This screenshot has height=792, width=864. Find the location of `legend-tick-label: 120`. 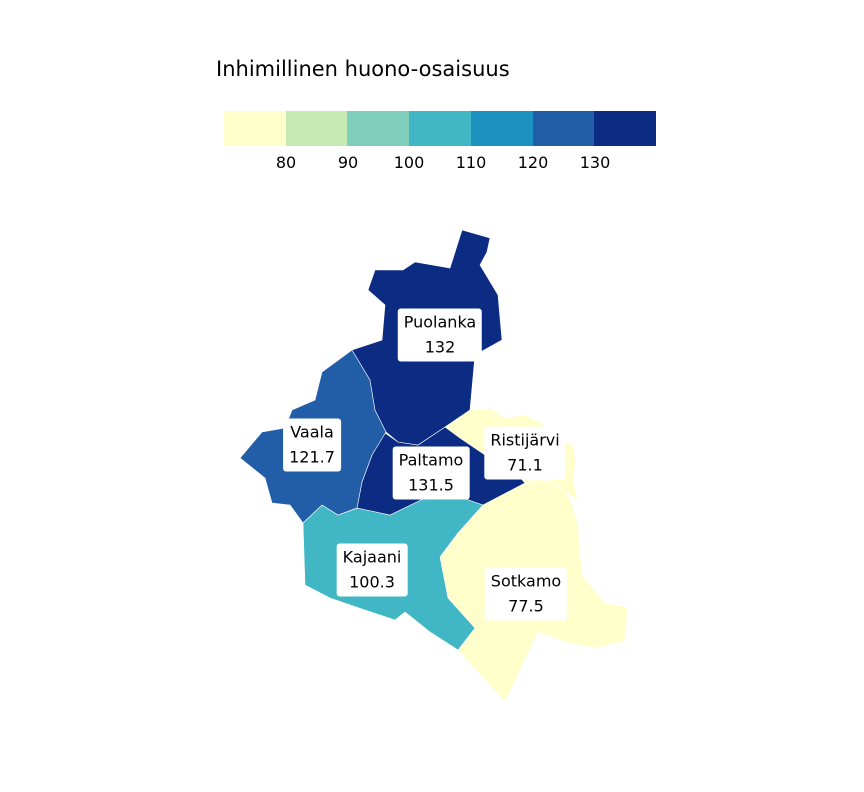

legend-tick-label: 120 is located at coordinates (533, 162).